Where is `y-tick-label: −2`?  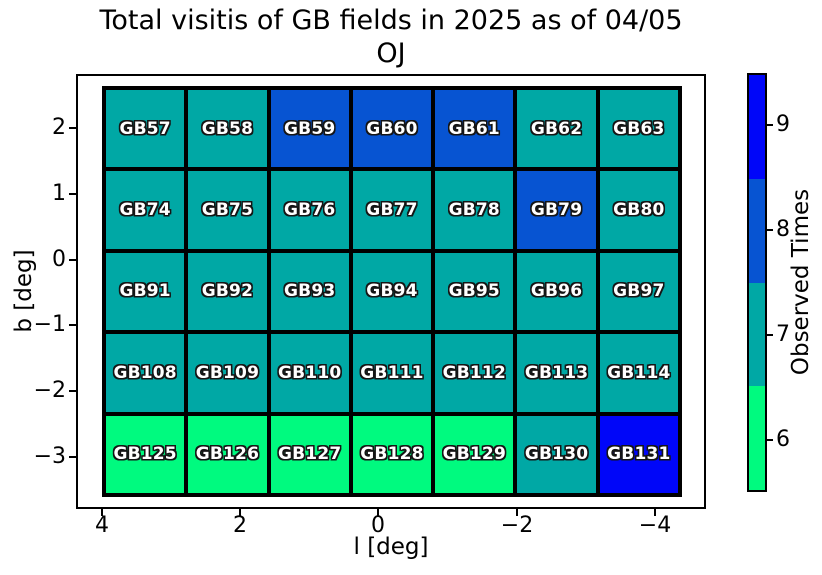
y-tick-label: −2 is located at coordinates (49, 390).